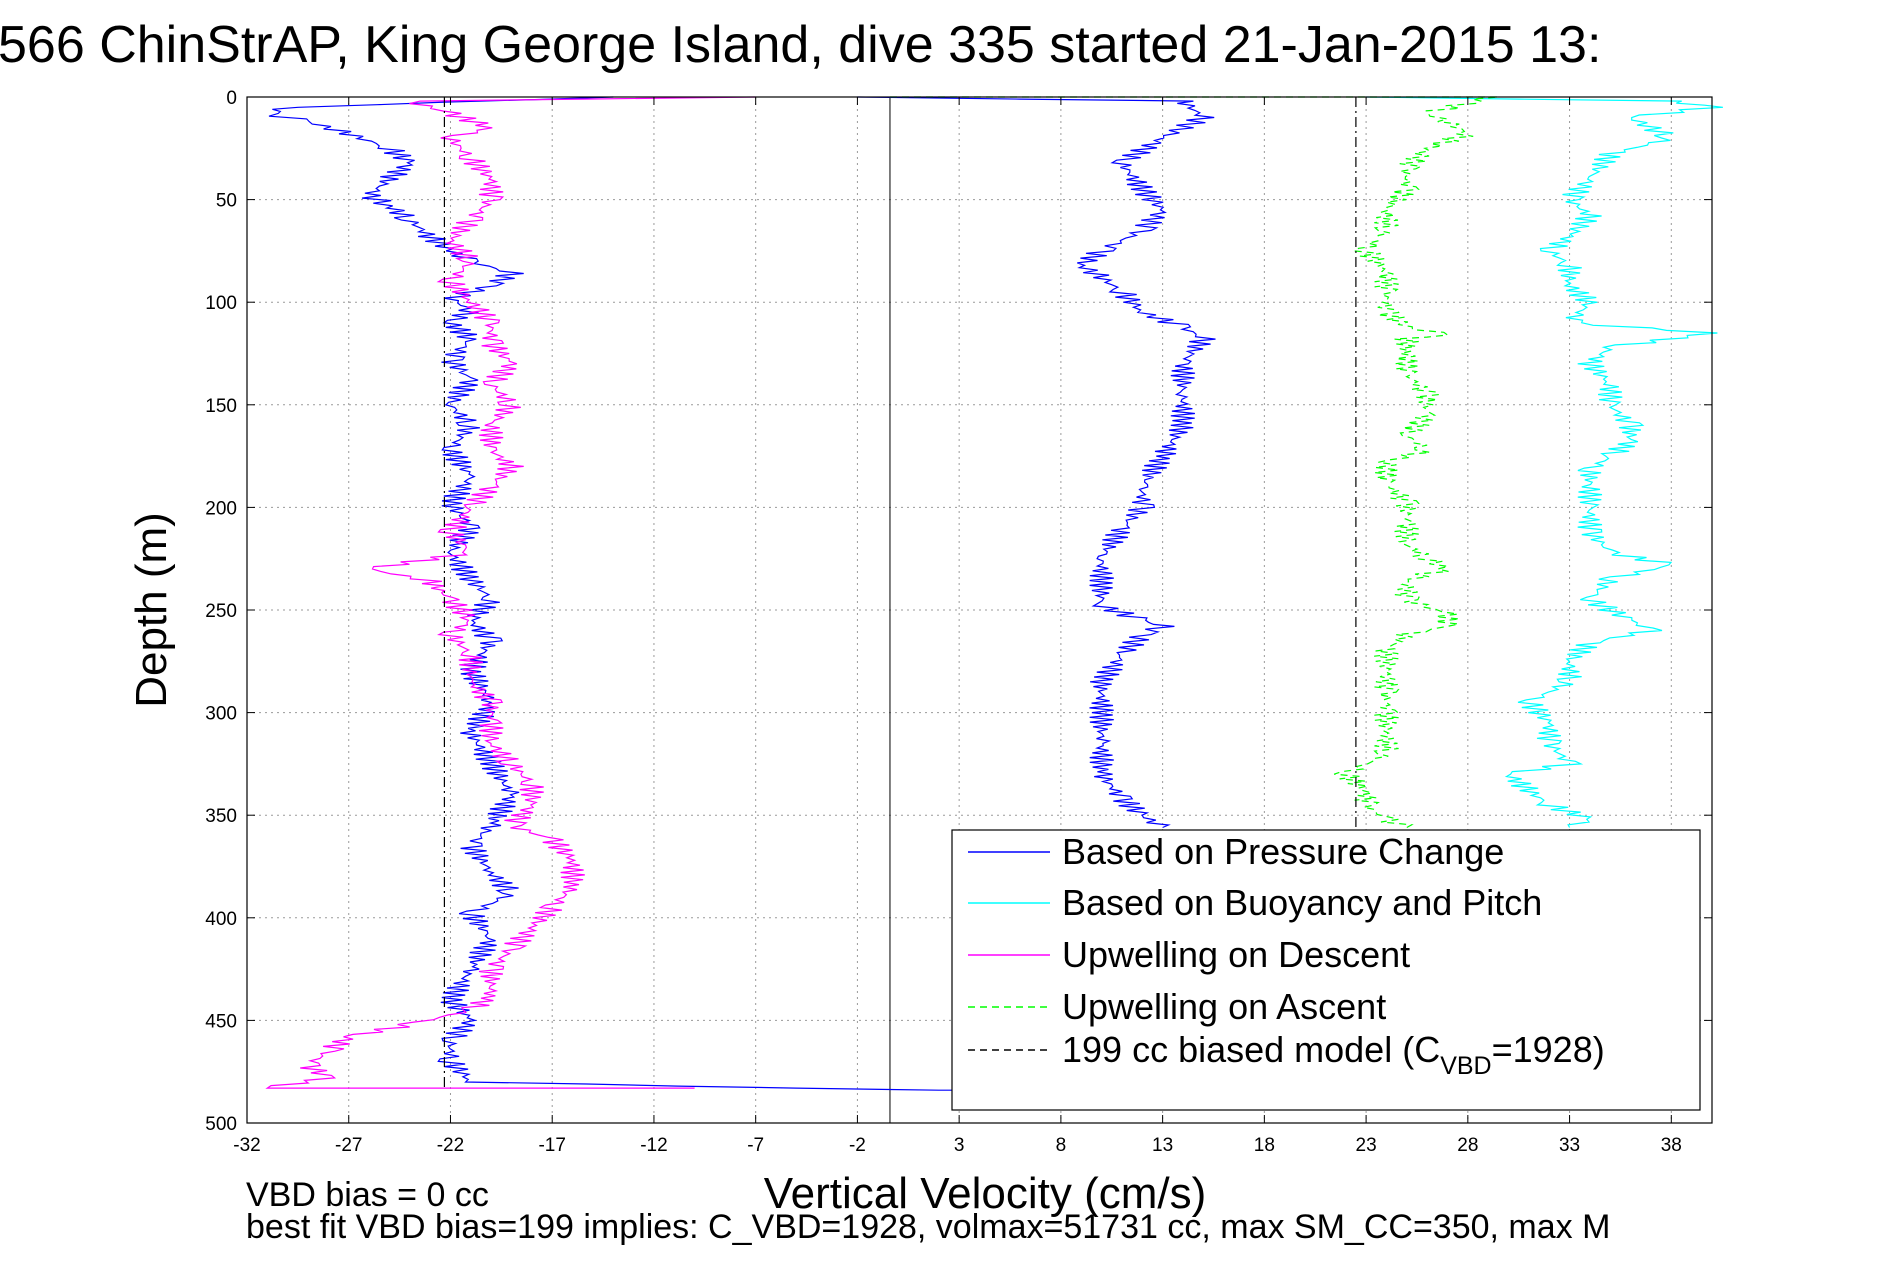 This screenshot has width=1891, height=1262. I want to click on x-tick-label: 3, so click(959, 1145).